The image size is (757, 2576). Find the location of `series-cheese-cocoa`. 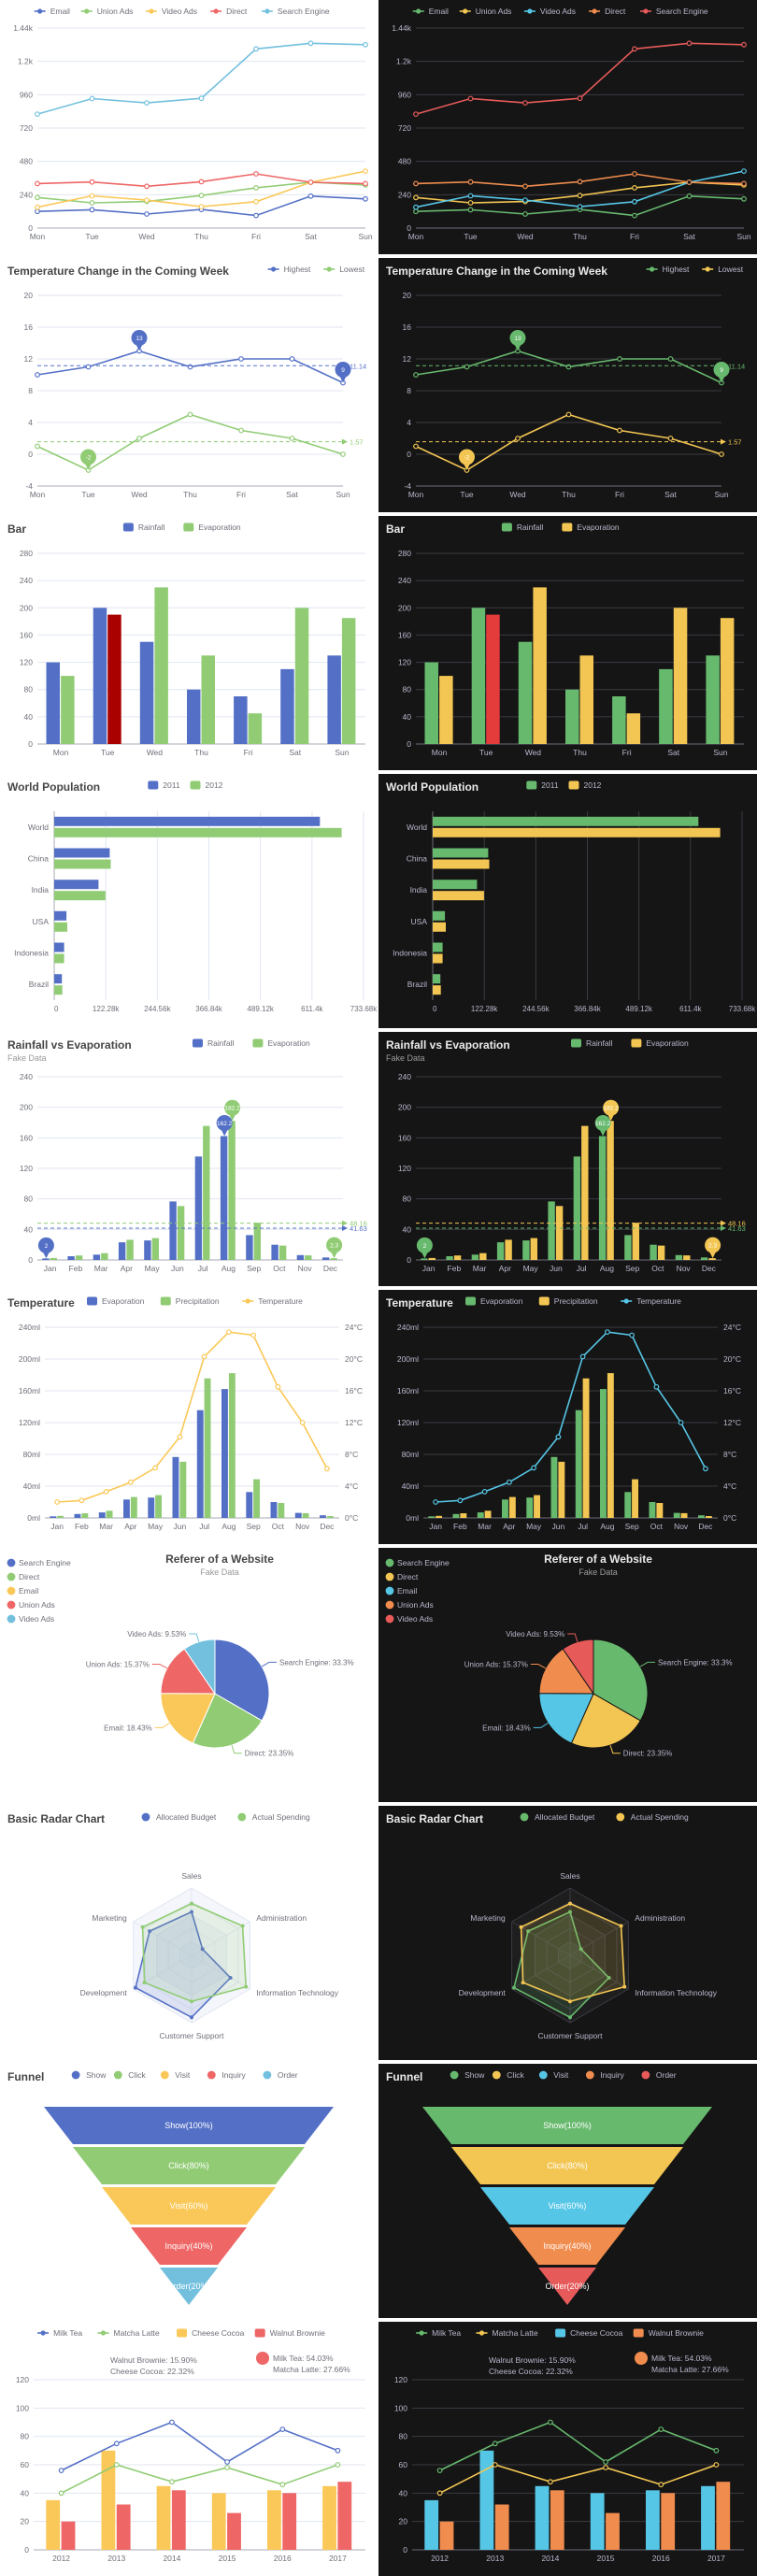

series-cheese-cocoa is located at coordinates (191, 2500).